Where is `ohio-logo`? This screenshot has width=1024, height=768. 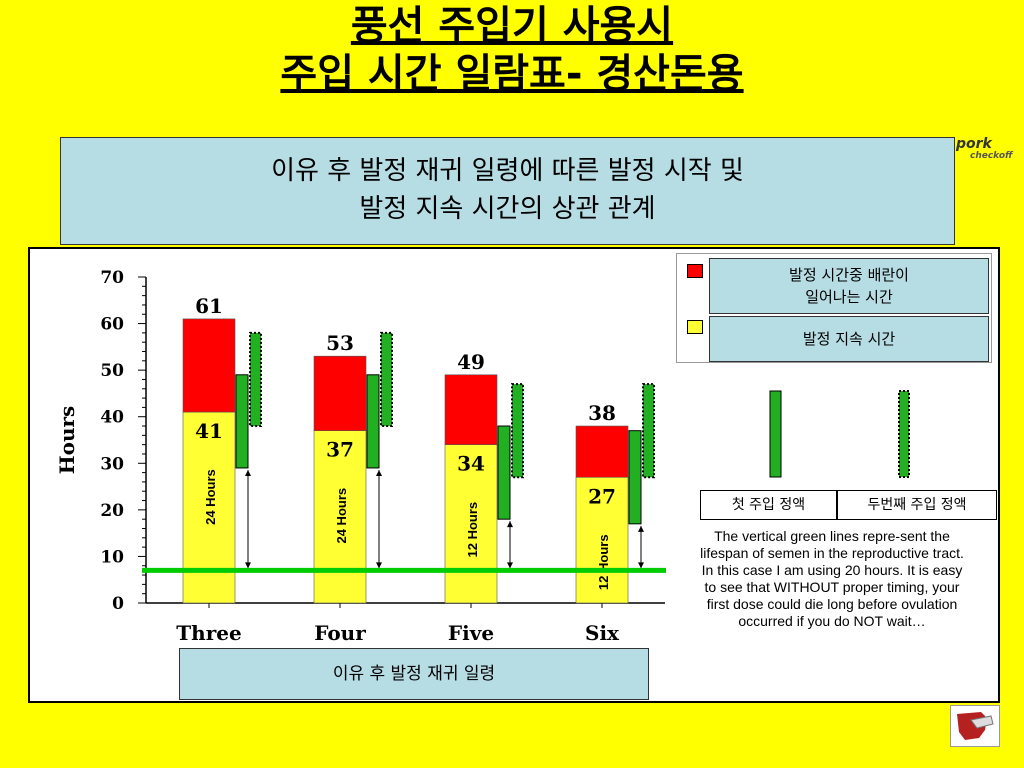 ohio-logo is located at coordinates (975, 726).